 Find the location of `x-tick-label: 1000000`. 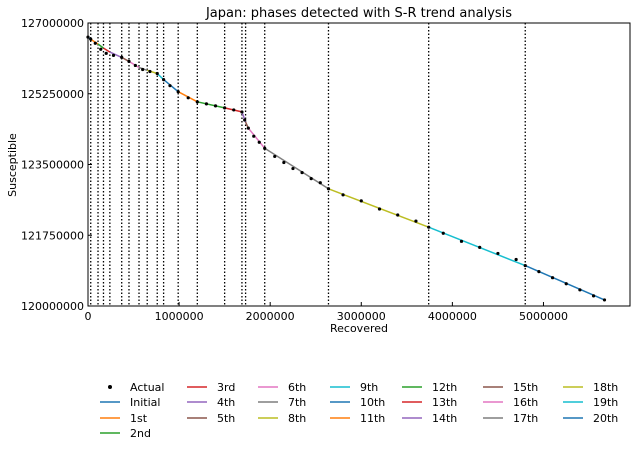

x-tick-label: 1000000 is located at coordinates (179, 316).